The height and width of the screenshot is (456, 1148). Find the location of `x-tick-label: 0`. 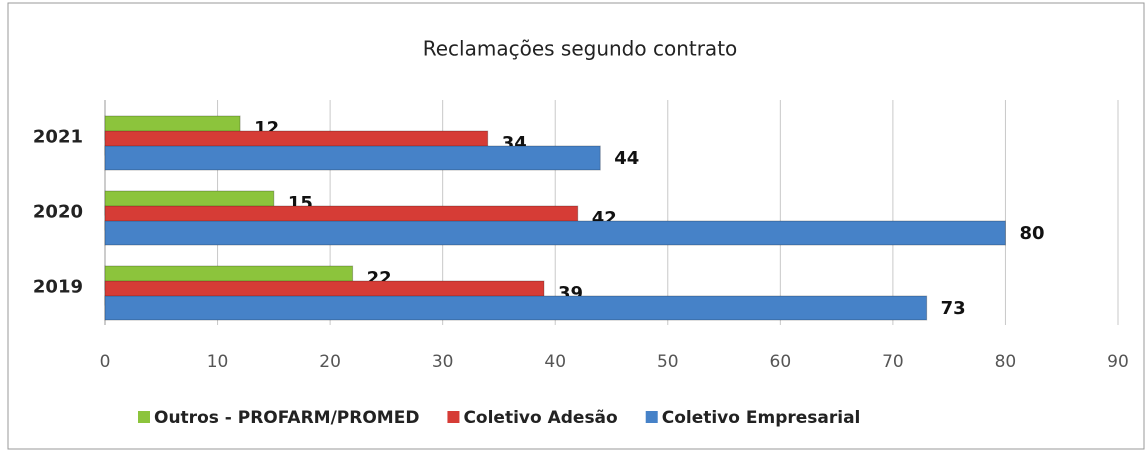

x-tick-label: 0 is located at coordinates (105, 362).